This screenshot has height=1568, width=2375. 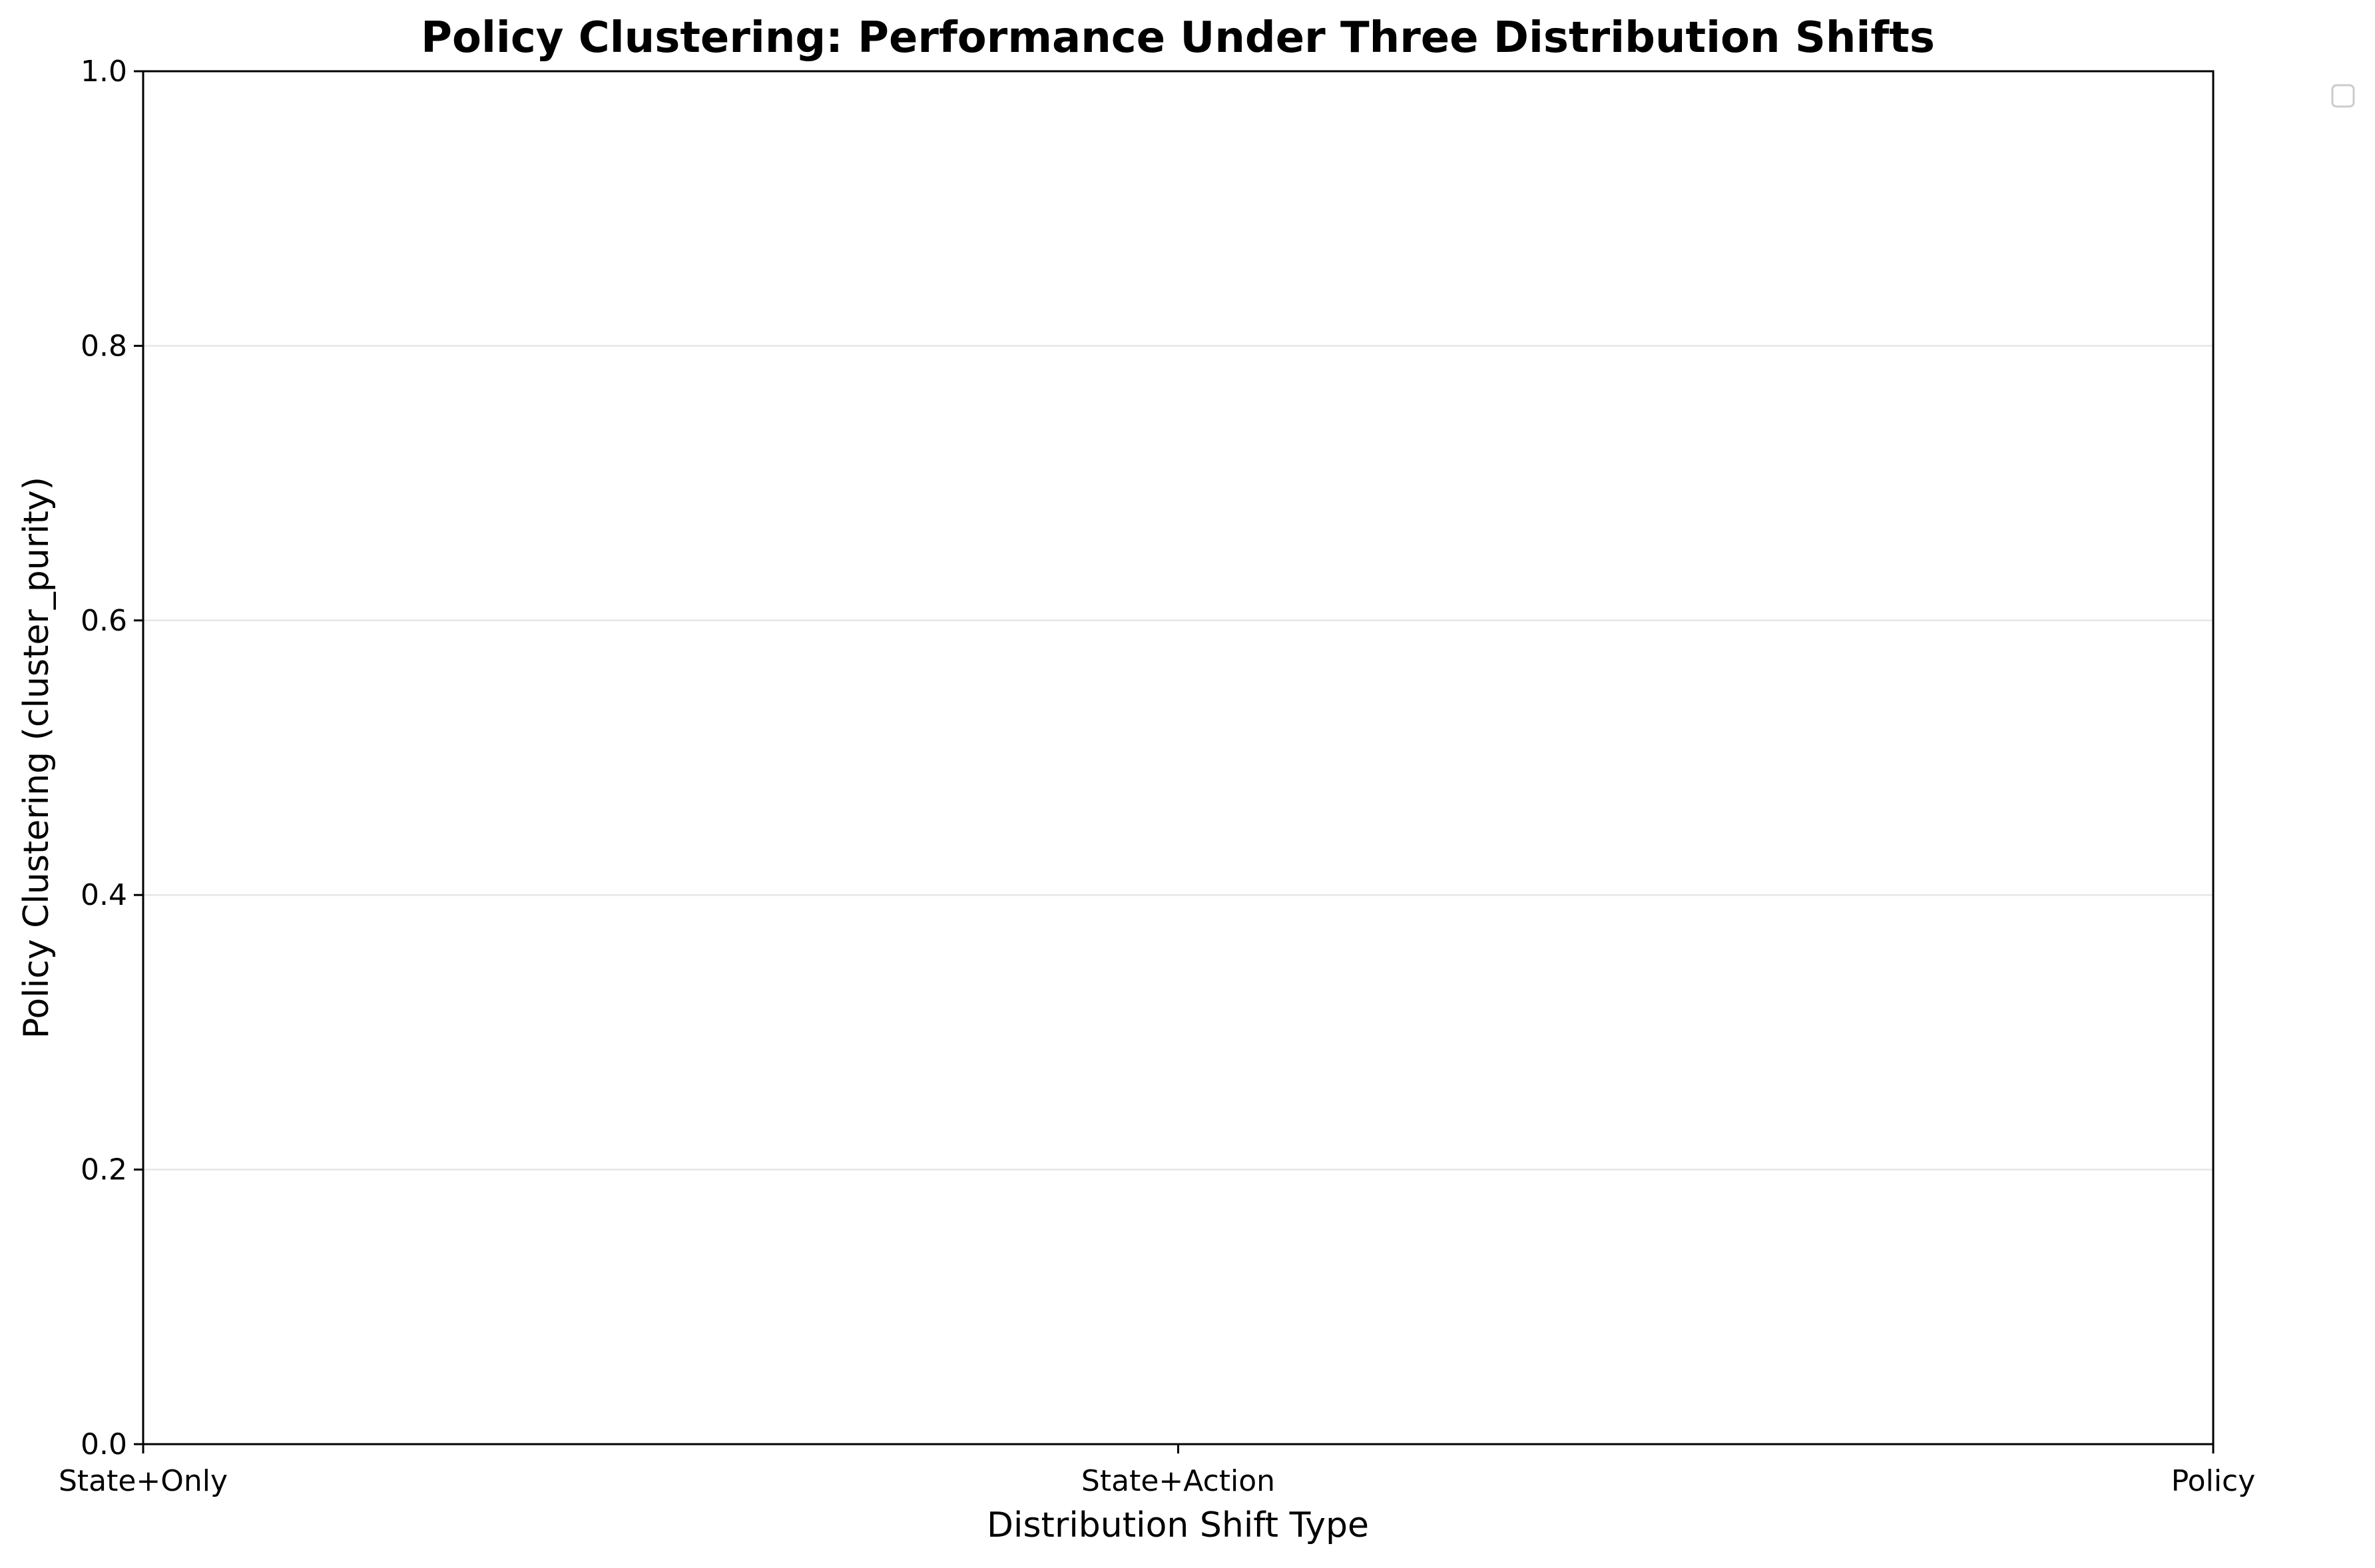 I want to click on x-axis-label: Distribution Shift Type, so click(x=1178, y=1525).